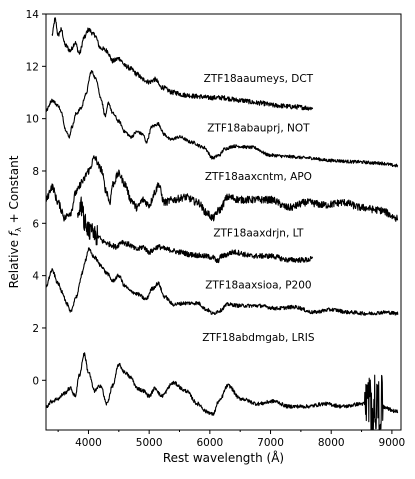  What do you see at coordinates (209, 443) in the screenshot?
I see `x-tick-label: 6000` at bounding box center [209, 443].